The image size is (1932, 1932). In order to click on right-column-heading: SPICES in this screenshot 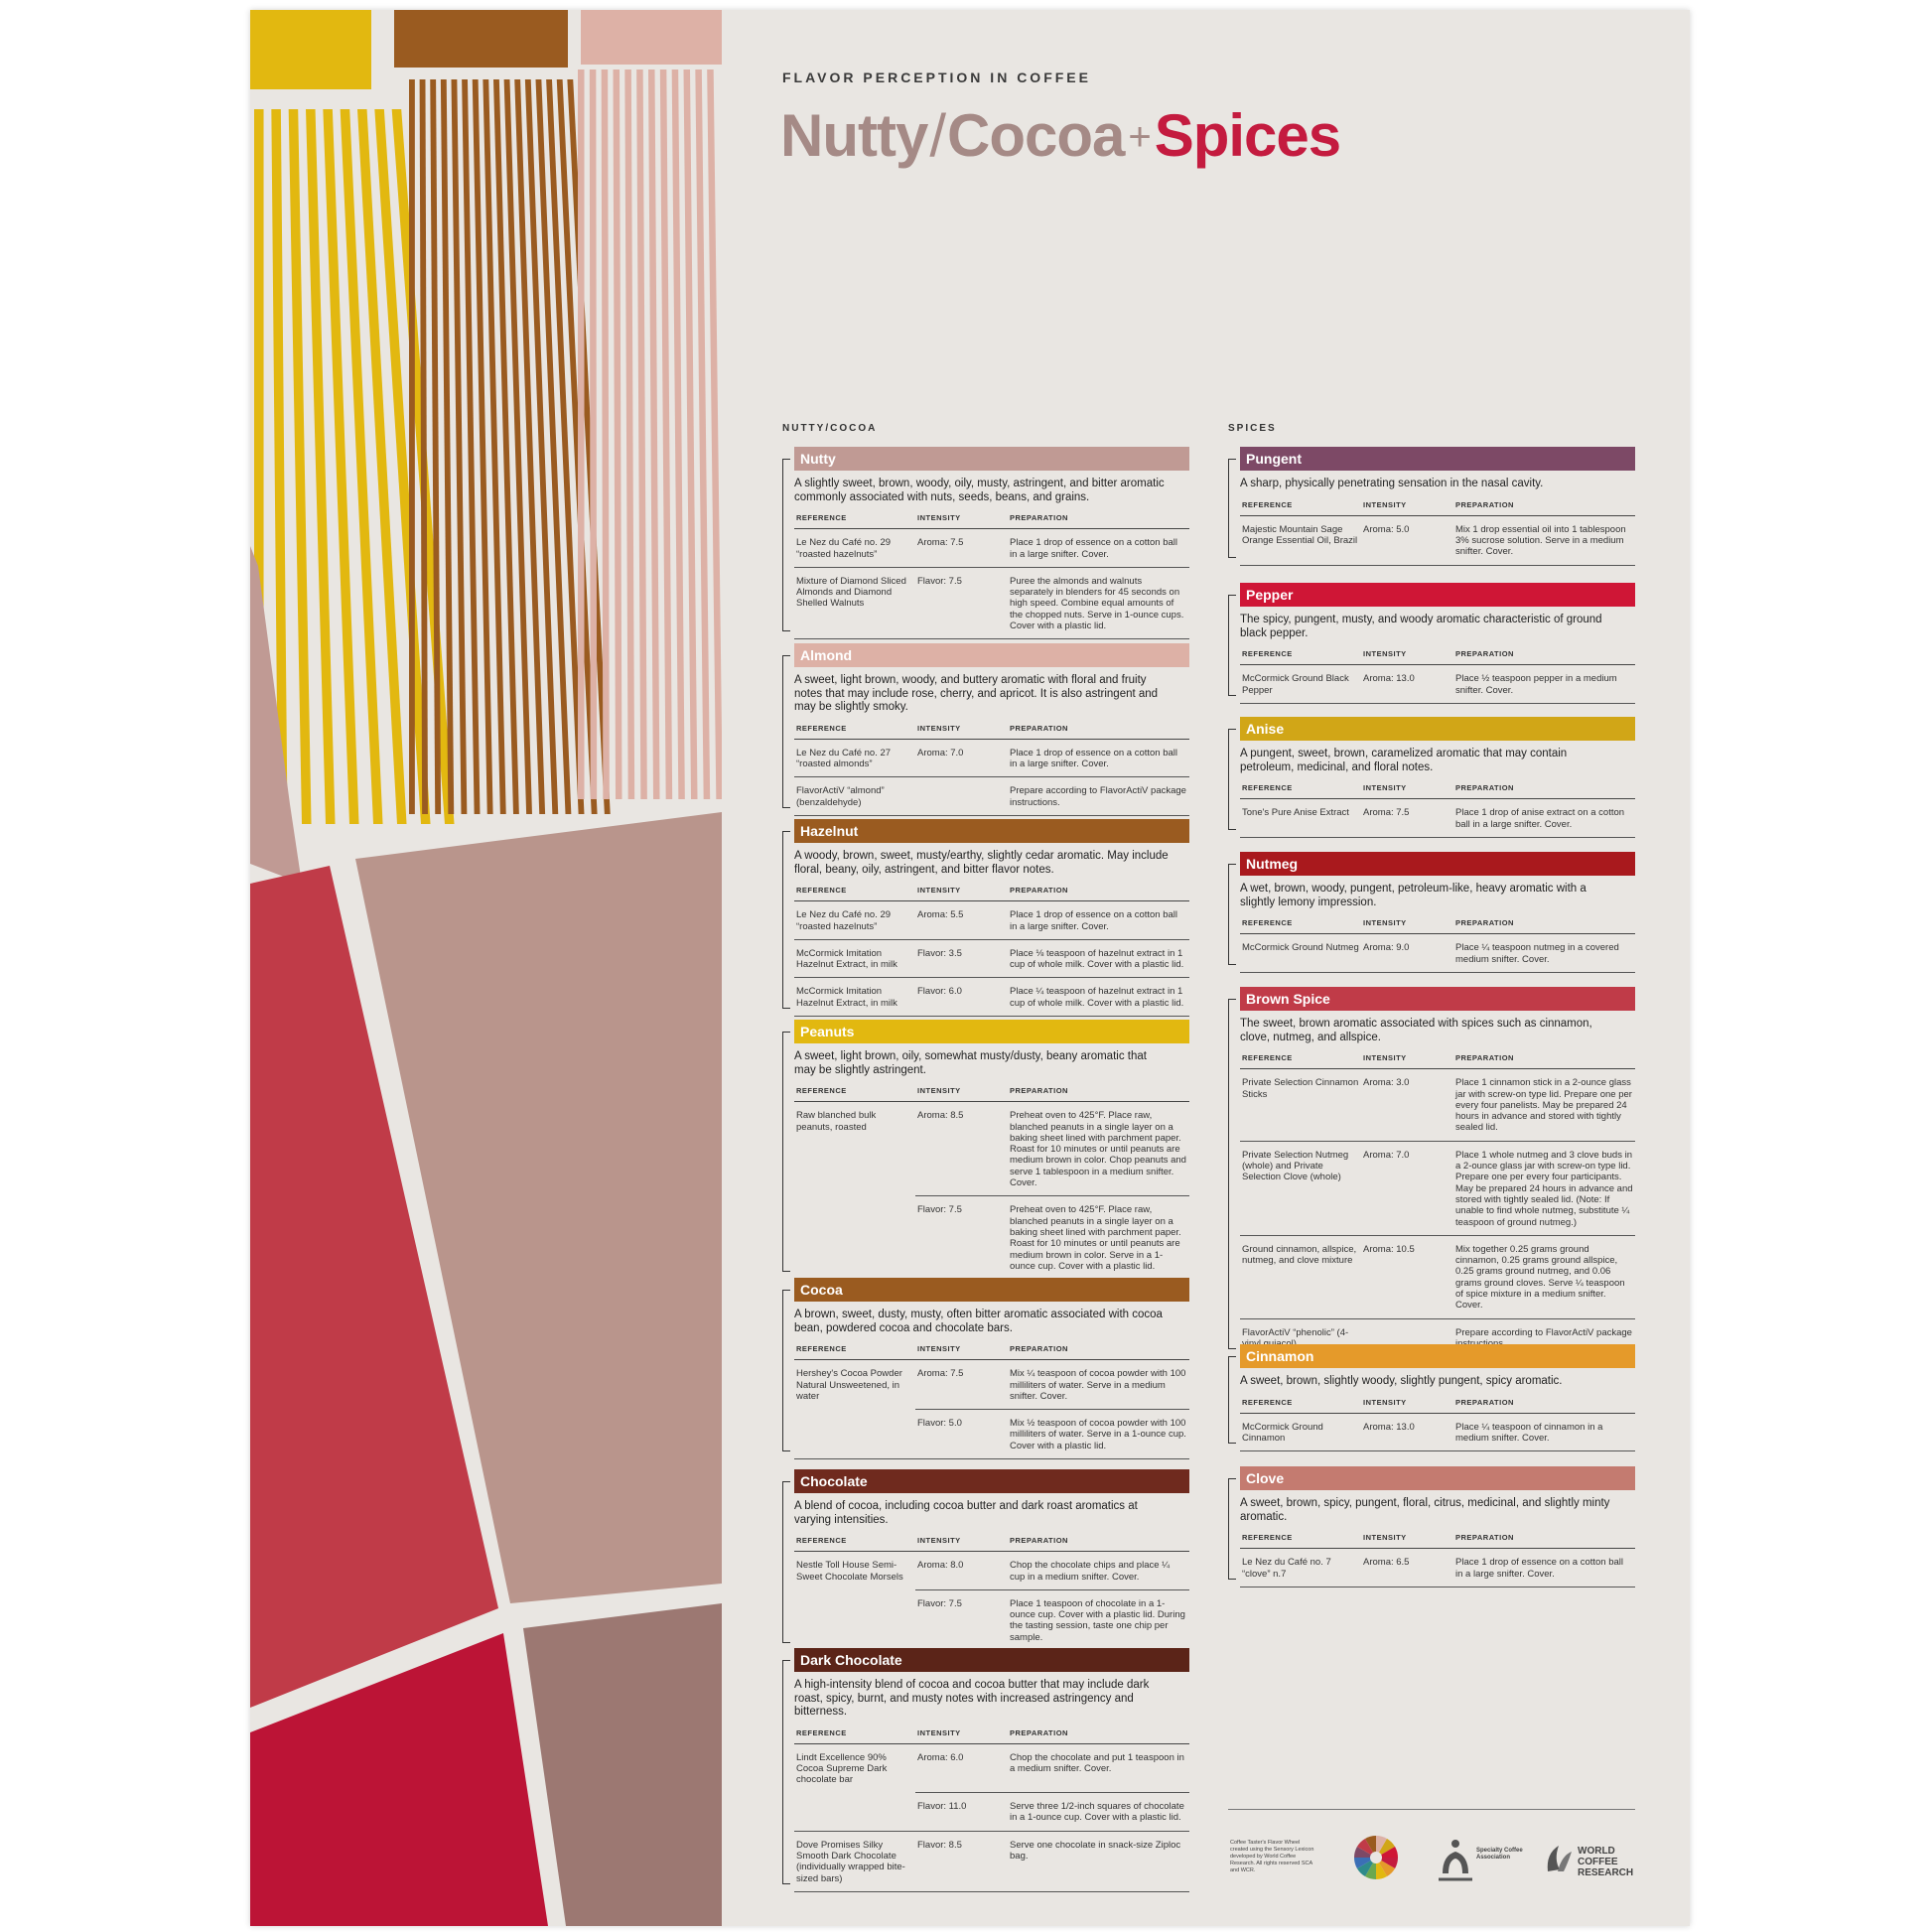, I will do `click(1252, 428)`.